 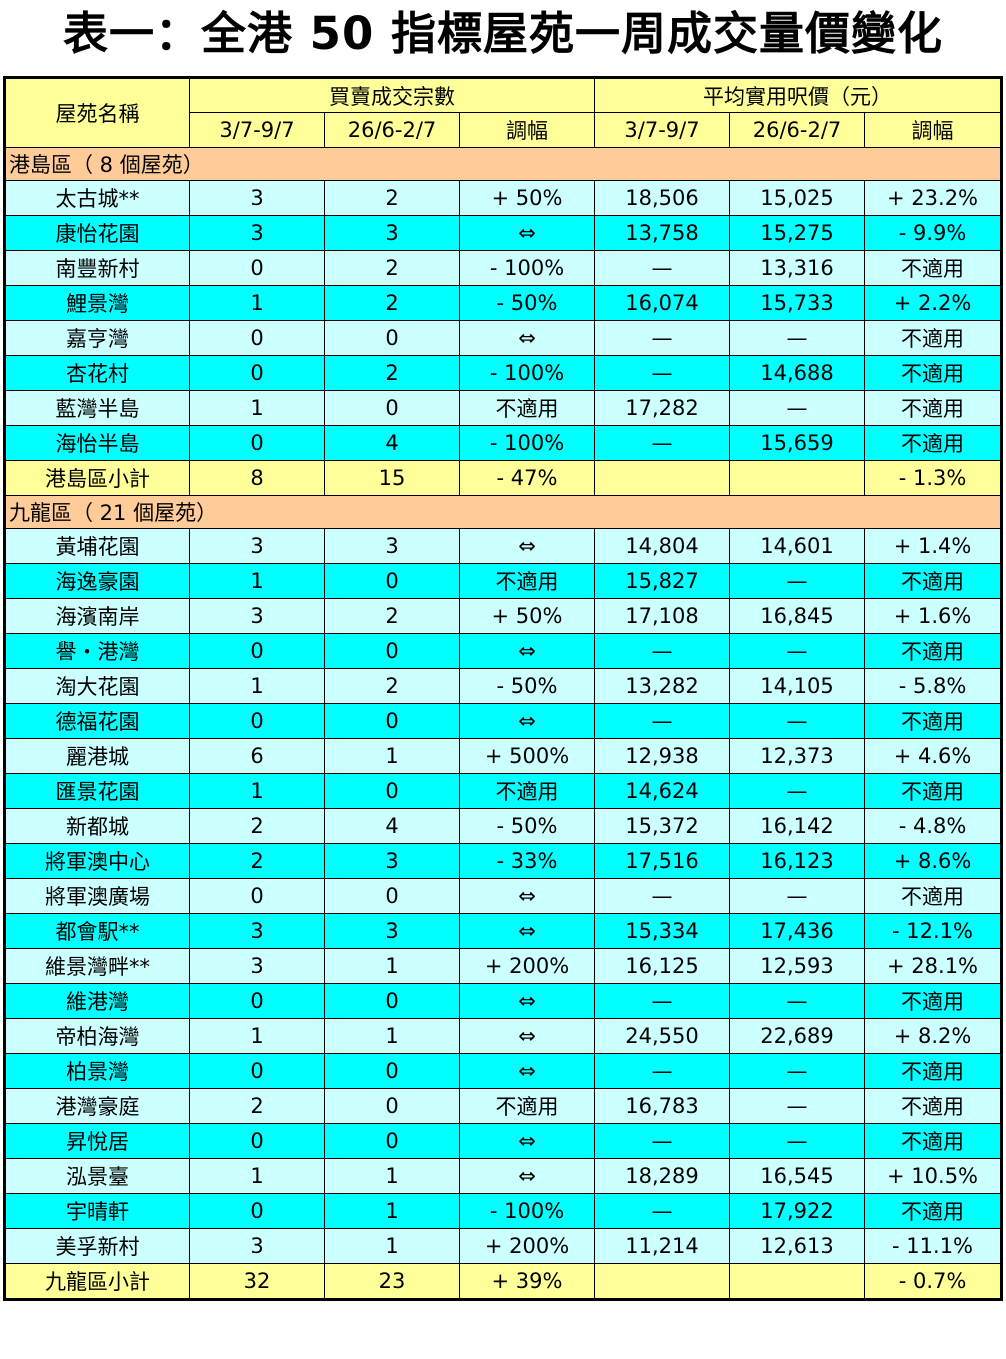 What do you see at coordinates (797, 686) in the screenshot?
I see `cell-price-previous: 14,105` at bounding box center [797, 686].